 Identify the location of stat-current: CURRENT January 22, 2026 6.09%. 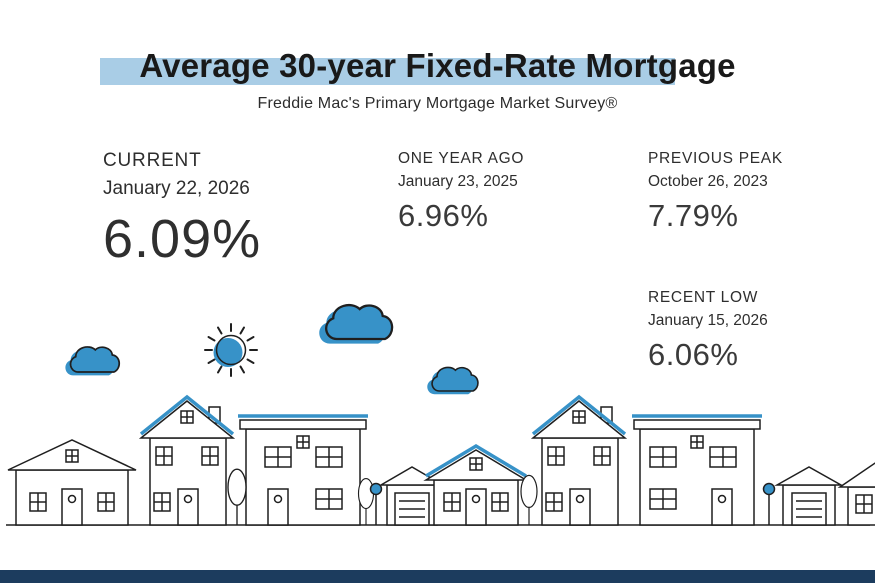
(182, 210).